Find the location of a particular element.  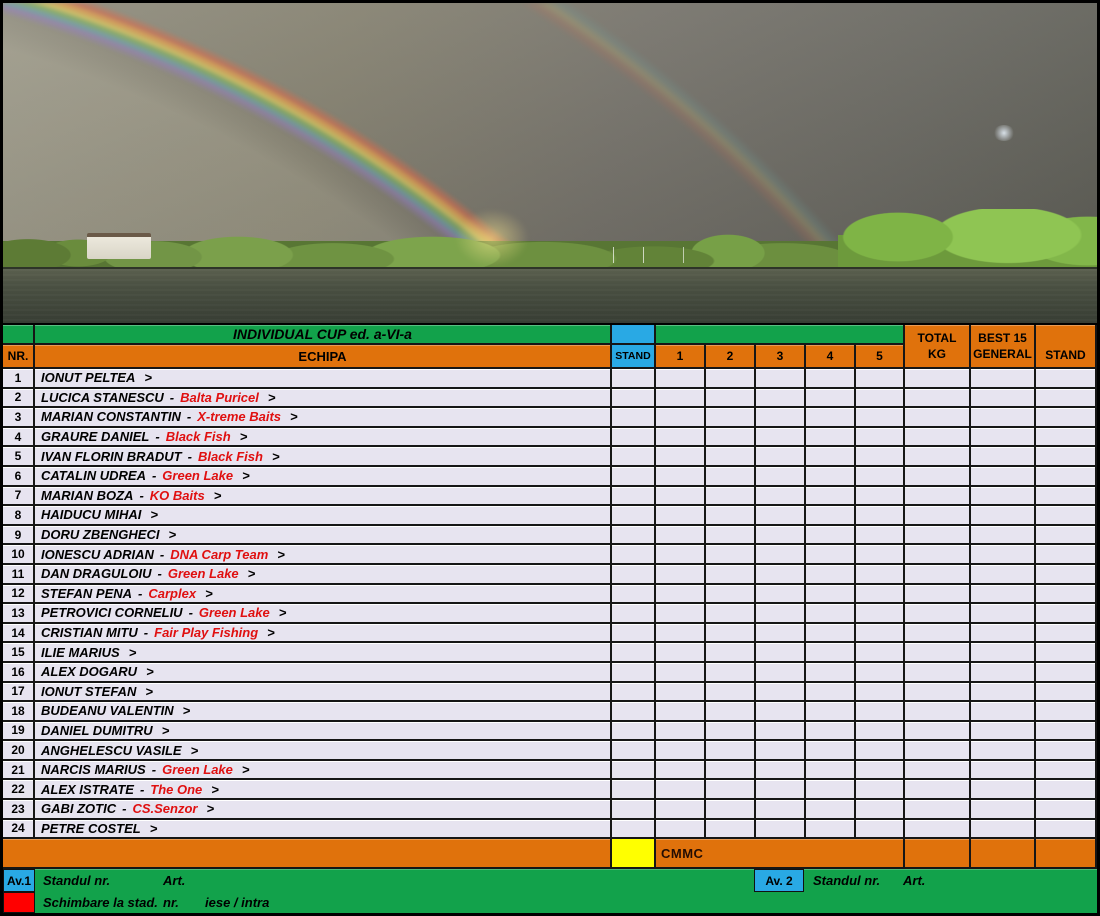

competitor-cell: DAN DRAGULOIU - Green Lake > is located at coordinates (323, 574).